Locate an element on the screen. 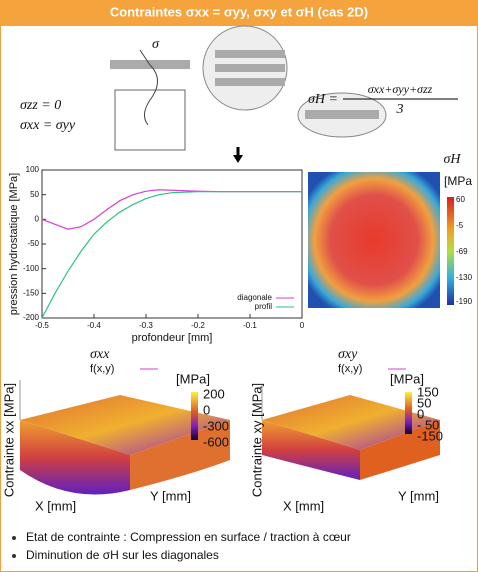 Image resolution: width=478 pixels, height=572 pixels. y-tick-label: -100 is located at coordinates (31, 268).